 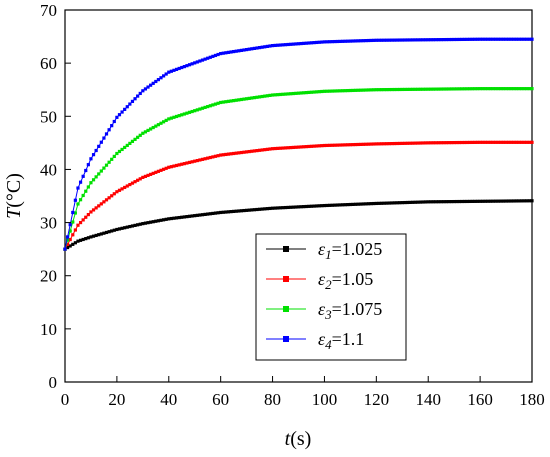 What do you see at coordinates (168, 399) in the screenshot?
I see `x-tick-label: 40` at bounding box center [168, 399].